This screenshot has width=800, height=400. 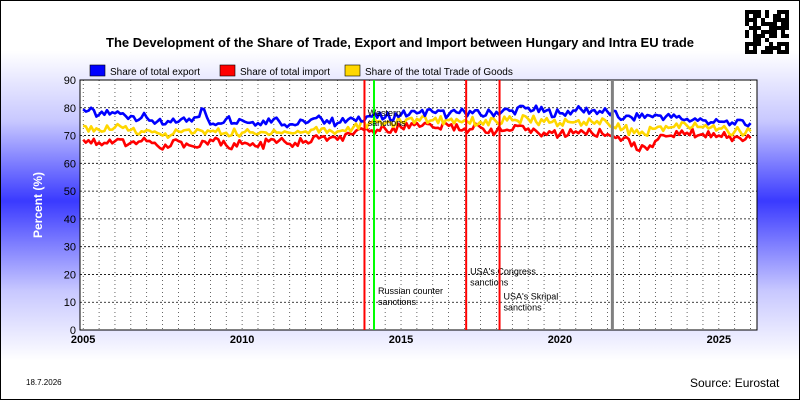 I want to click on y-tick-label: 60, so click(x=70, y=164).